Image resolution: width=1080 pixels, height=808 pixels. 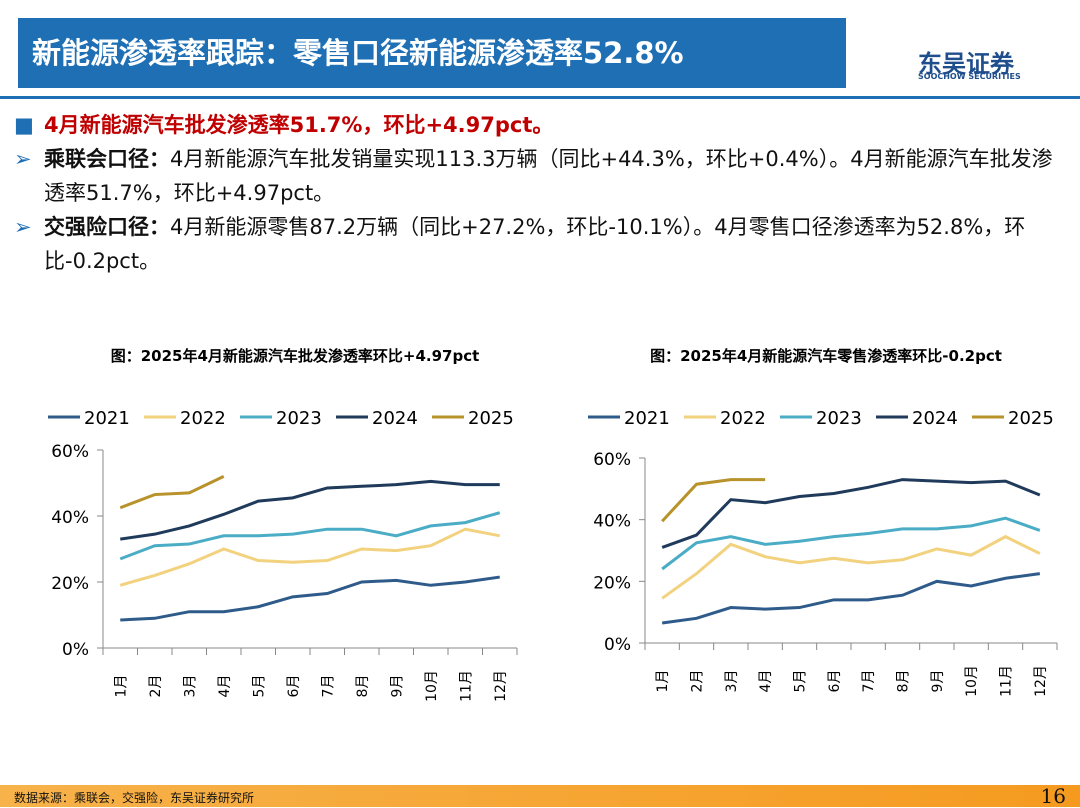 I want to click on logo-en: SOOCHOW SECURITIES, so click(x=969, y=76).